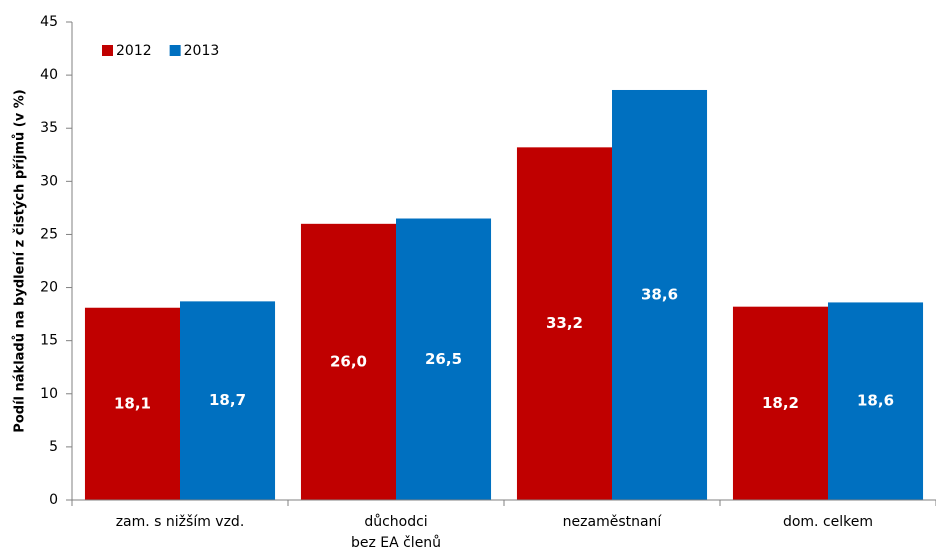 This screenshot has height=556, width=936. I want to click on x-tick-label: dom. celkem, so click(828, 522).